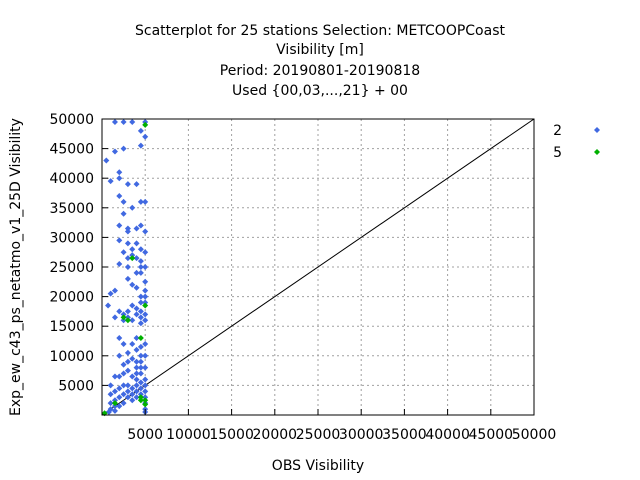  What do you see at coordinates (320, 50) in the screenshot?
I see `title-line-2: Visibility [m]` at bounding box center [320, 50].